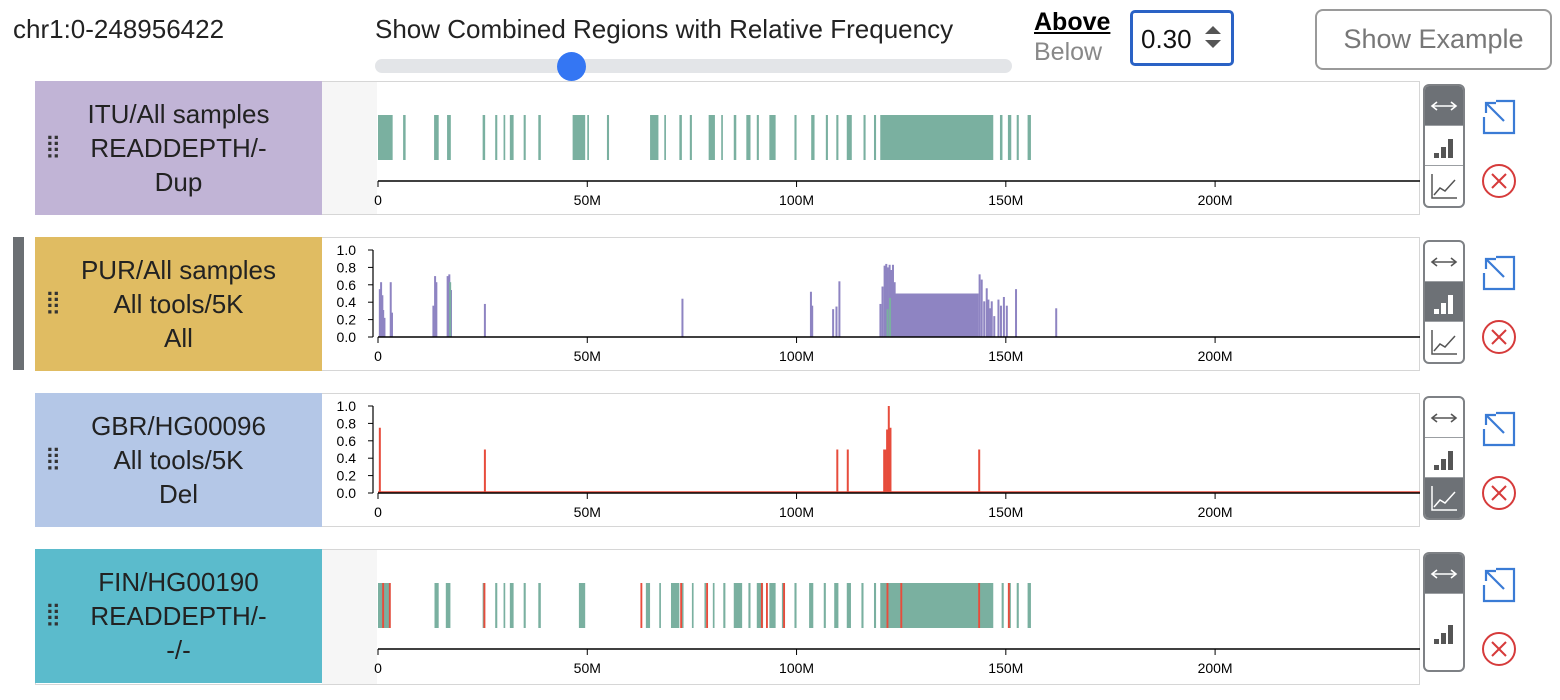  I want to click on y-axis-tick-label: 0.4, so click(347, 458).